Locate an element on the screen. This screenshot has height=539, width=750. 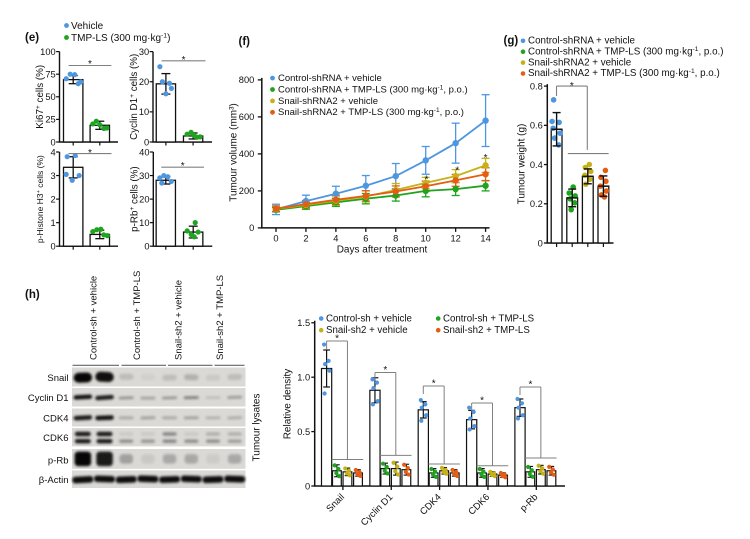
svg-text: (h) is located at coordinates (32, 295).